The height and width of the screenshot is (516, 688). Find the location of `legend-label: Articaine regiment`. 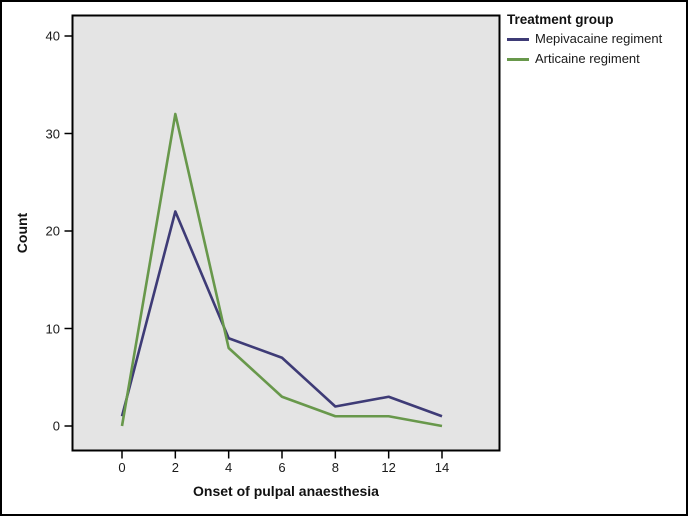

legend-label: Articaine regiment is located at coordinates (587, 58).